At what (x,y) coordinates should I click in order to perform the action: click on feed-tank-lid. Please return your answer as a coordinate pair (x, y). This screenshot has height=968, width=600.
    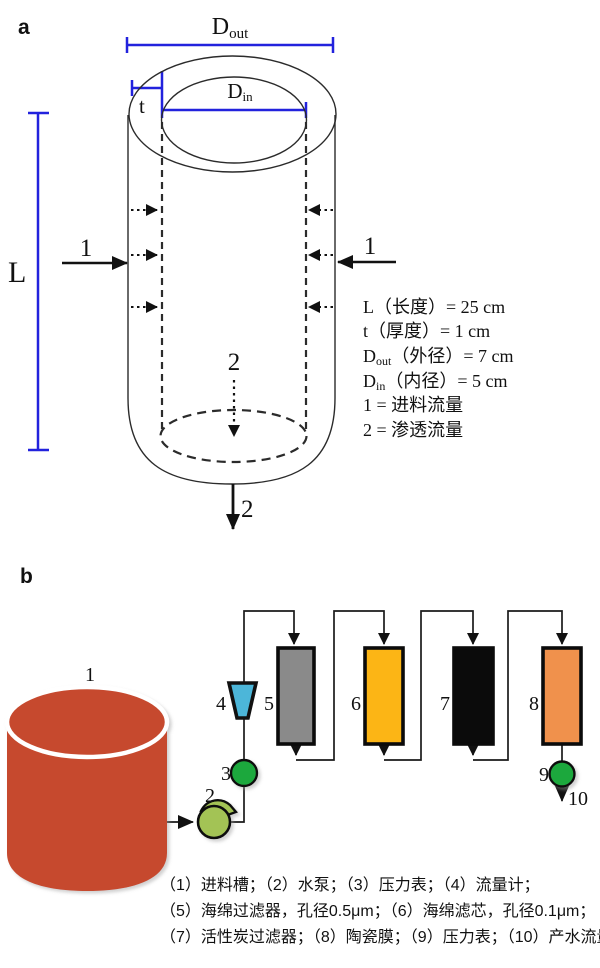
    Looking at the image, I should click on (87, 722).